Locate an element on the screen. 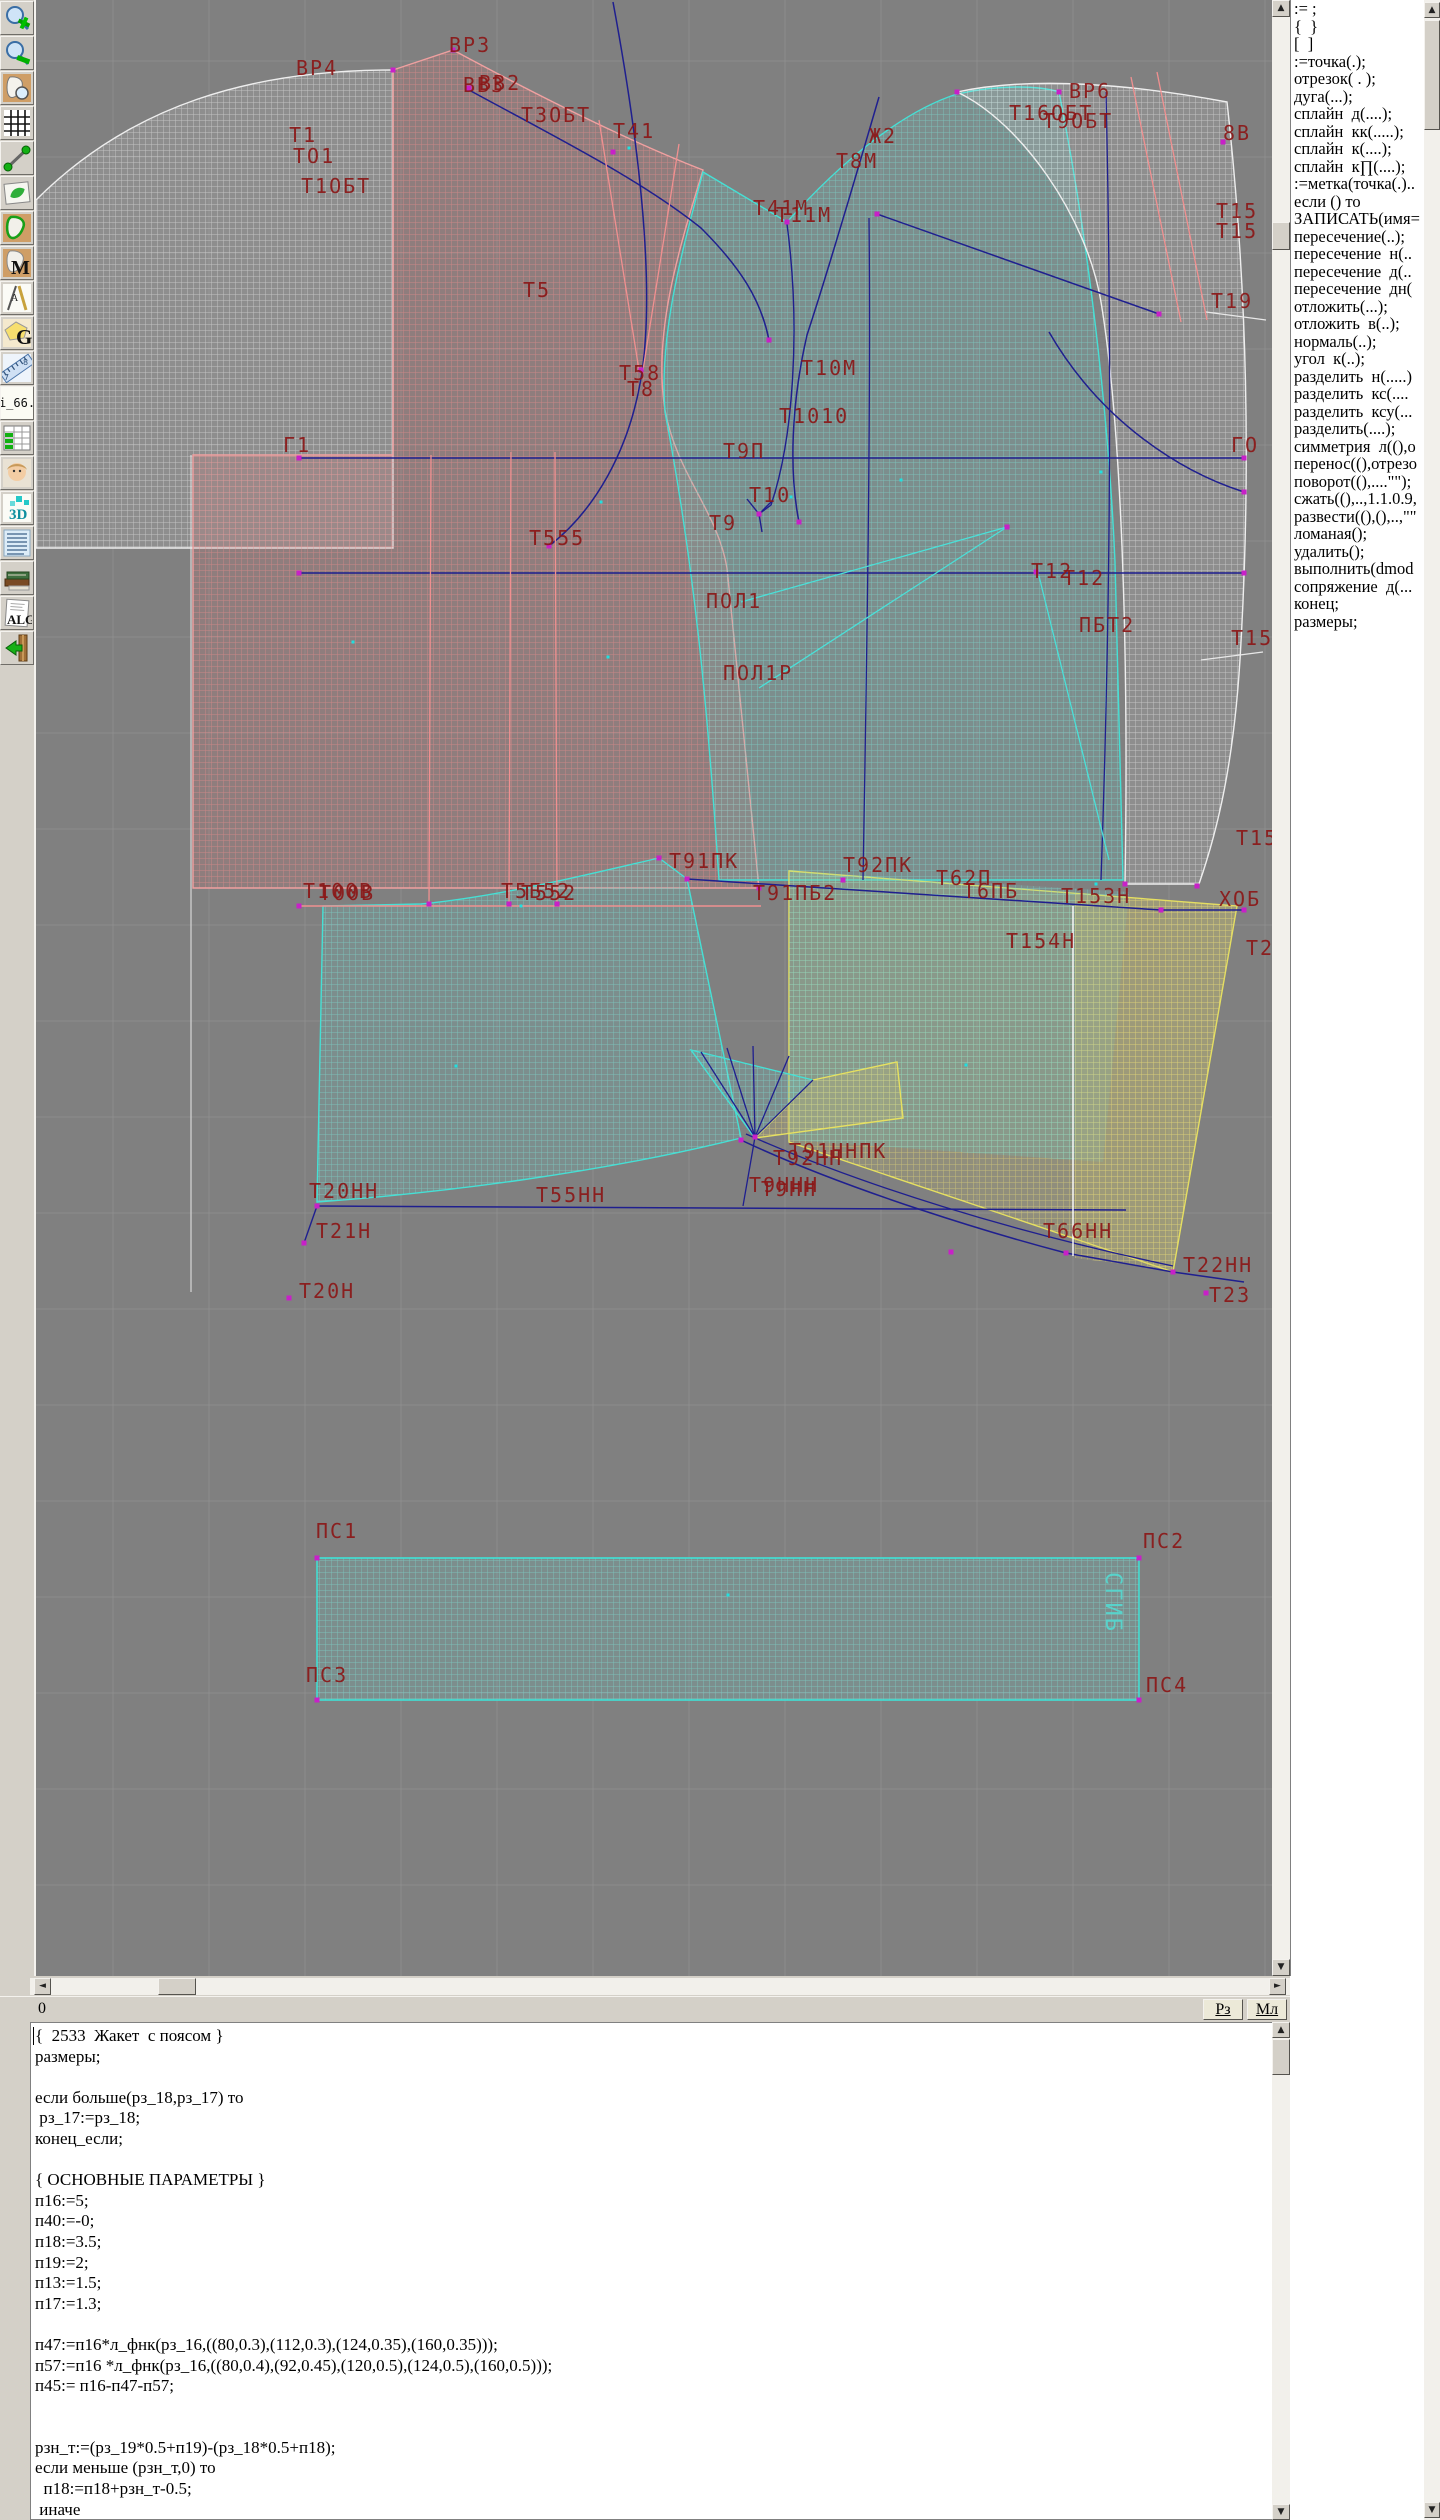  algorithm-icon: ALG is located at coordinates (17, 613).